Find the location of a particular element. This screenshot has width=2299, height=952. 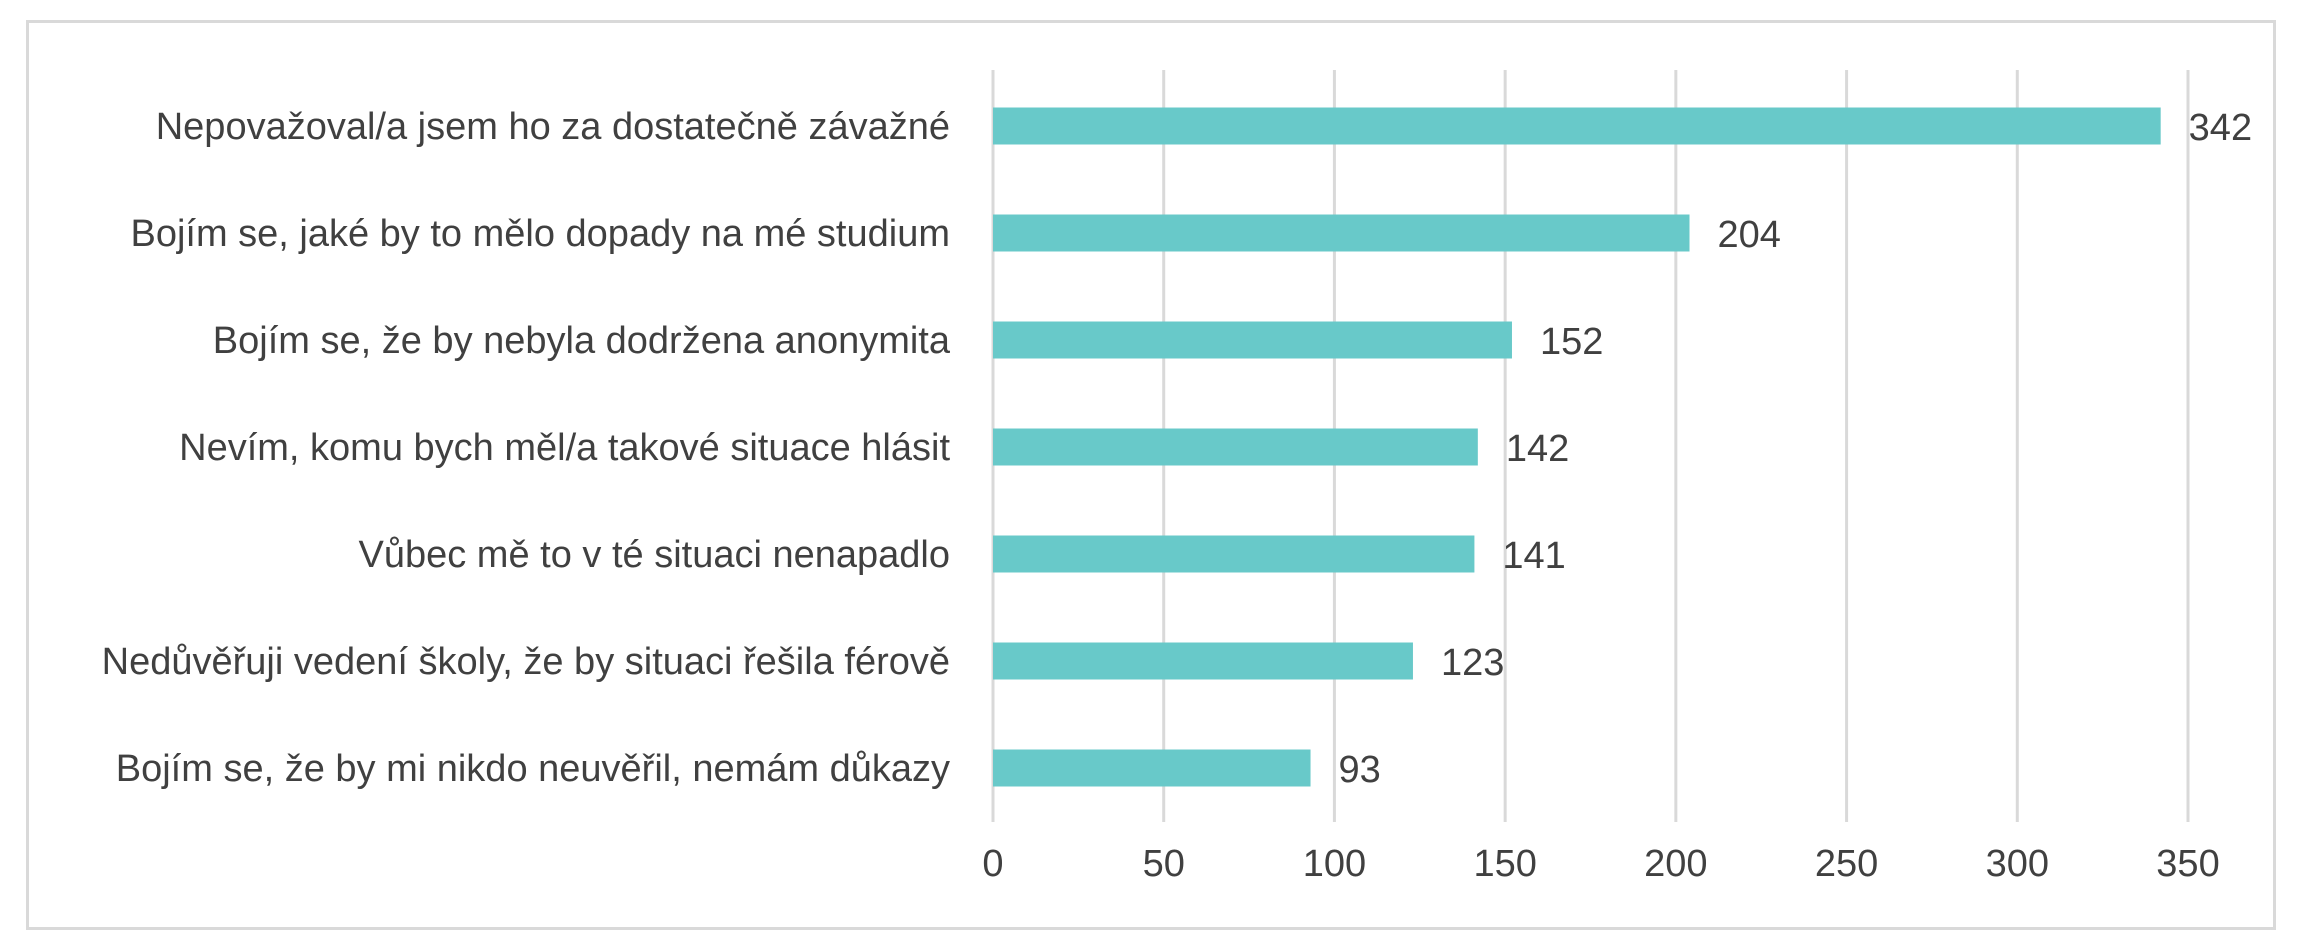

data-label: 93 is located at coordinates (1360, 770).